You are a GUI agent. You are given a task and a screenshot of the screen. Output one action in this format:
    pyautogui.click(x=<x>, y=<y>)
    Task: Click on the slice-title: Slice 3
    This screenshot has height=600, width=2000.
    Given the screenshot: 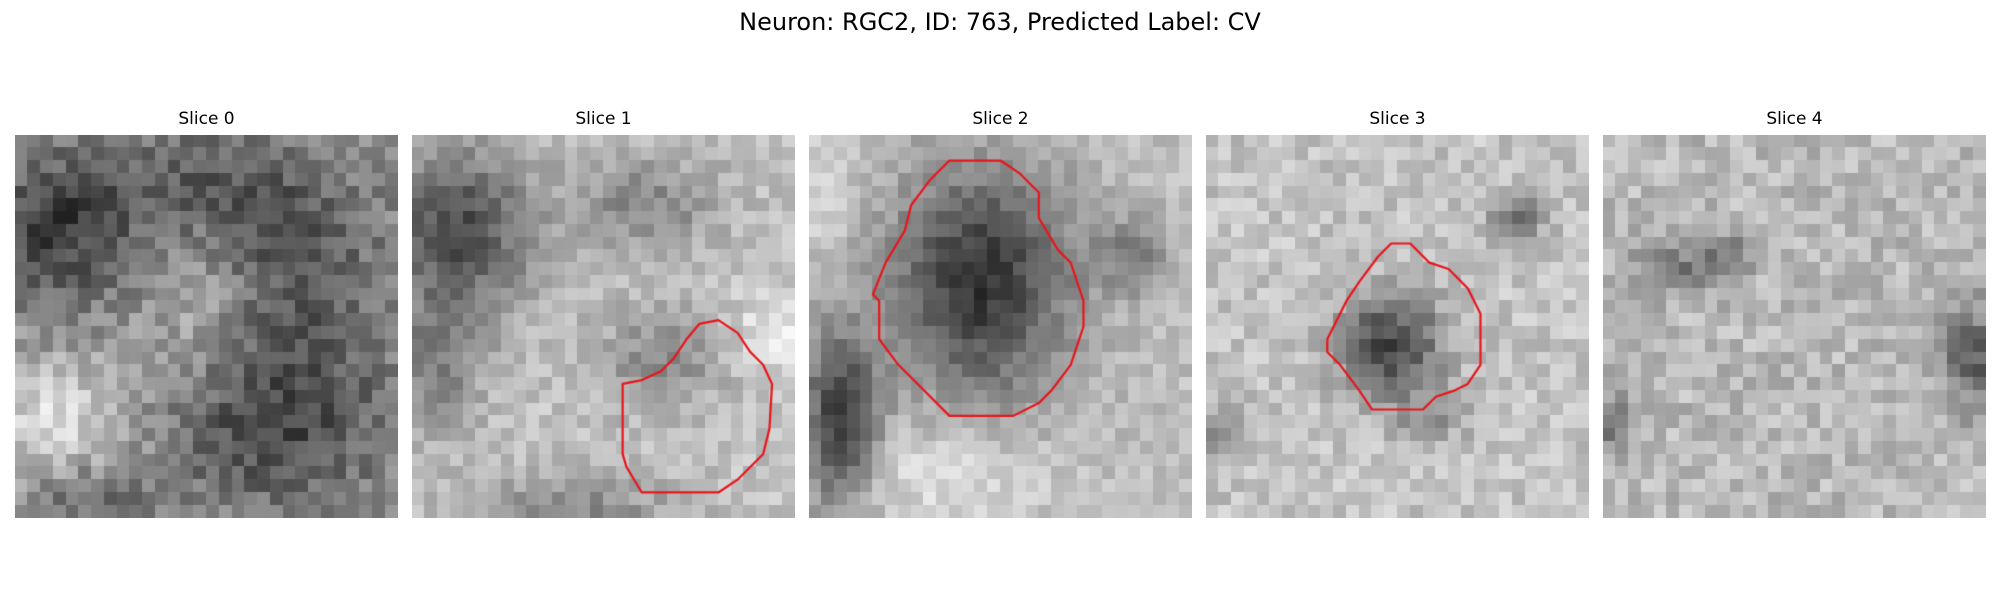 What is the action you would take?
    pyautogui.click(x=1397, y=119)
    